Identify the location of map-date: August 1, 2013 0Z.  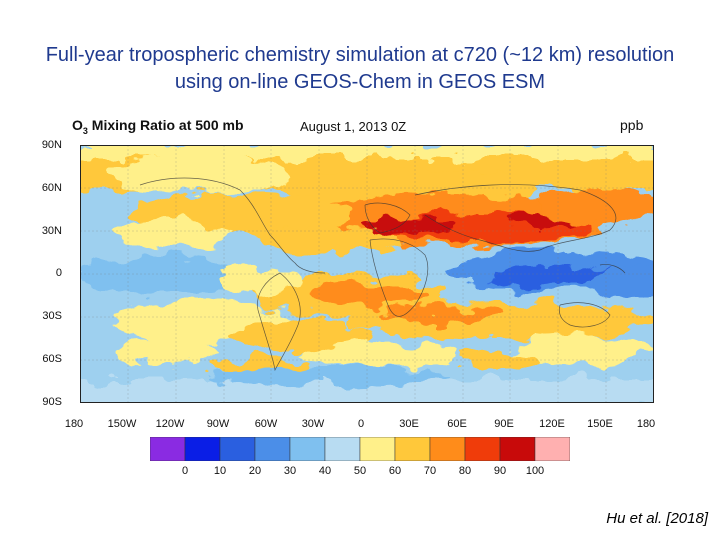
(353, 126).